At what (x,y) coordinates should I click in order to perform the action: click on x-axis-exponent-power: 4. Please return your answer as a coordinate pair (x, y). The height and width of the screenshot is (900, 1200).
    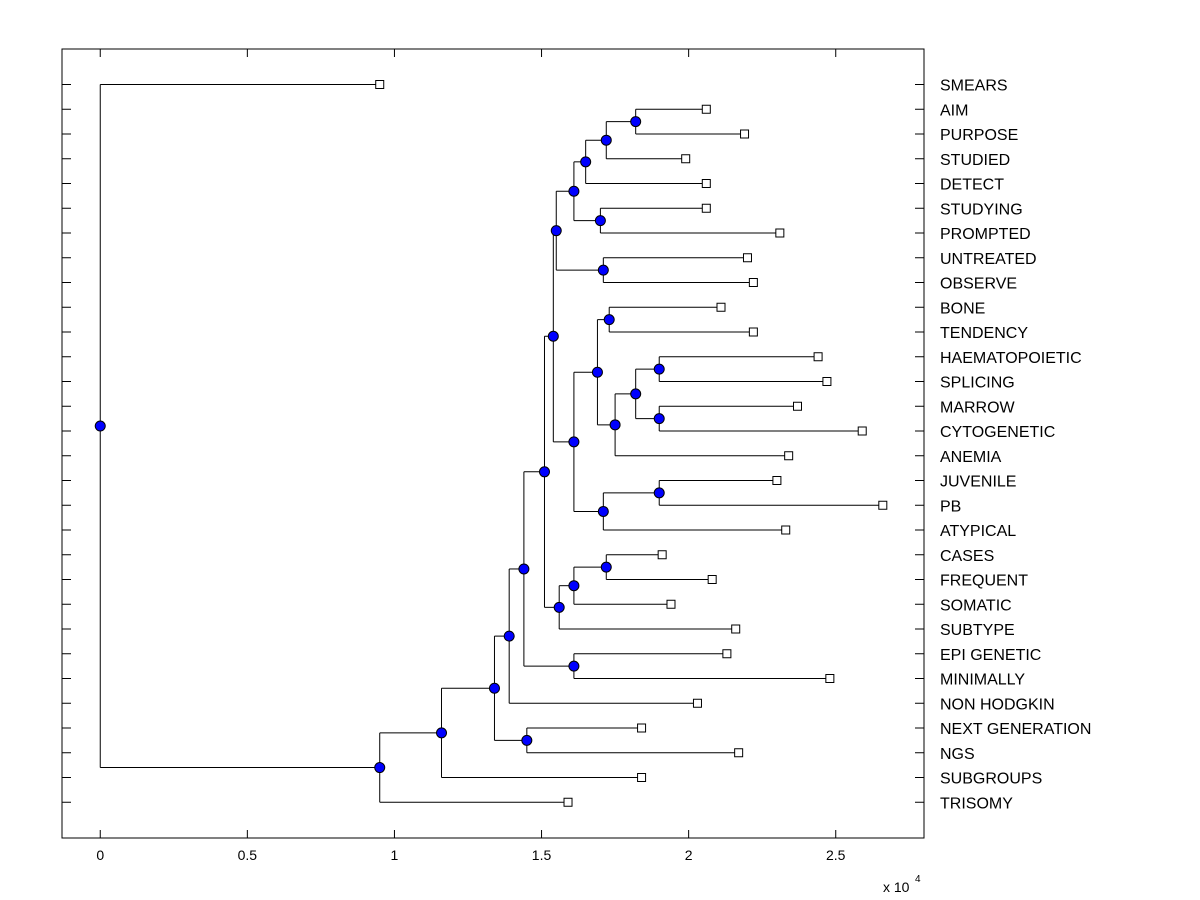
    Looking at the image, I should click on (918, 879).